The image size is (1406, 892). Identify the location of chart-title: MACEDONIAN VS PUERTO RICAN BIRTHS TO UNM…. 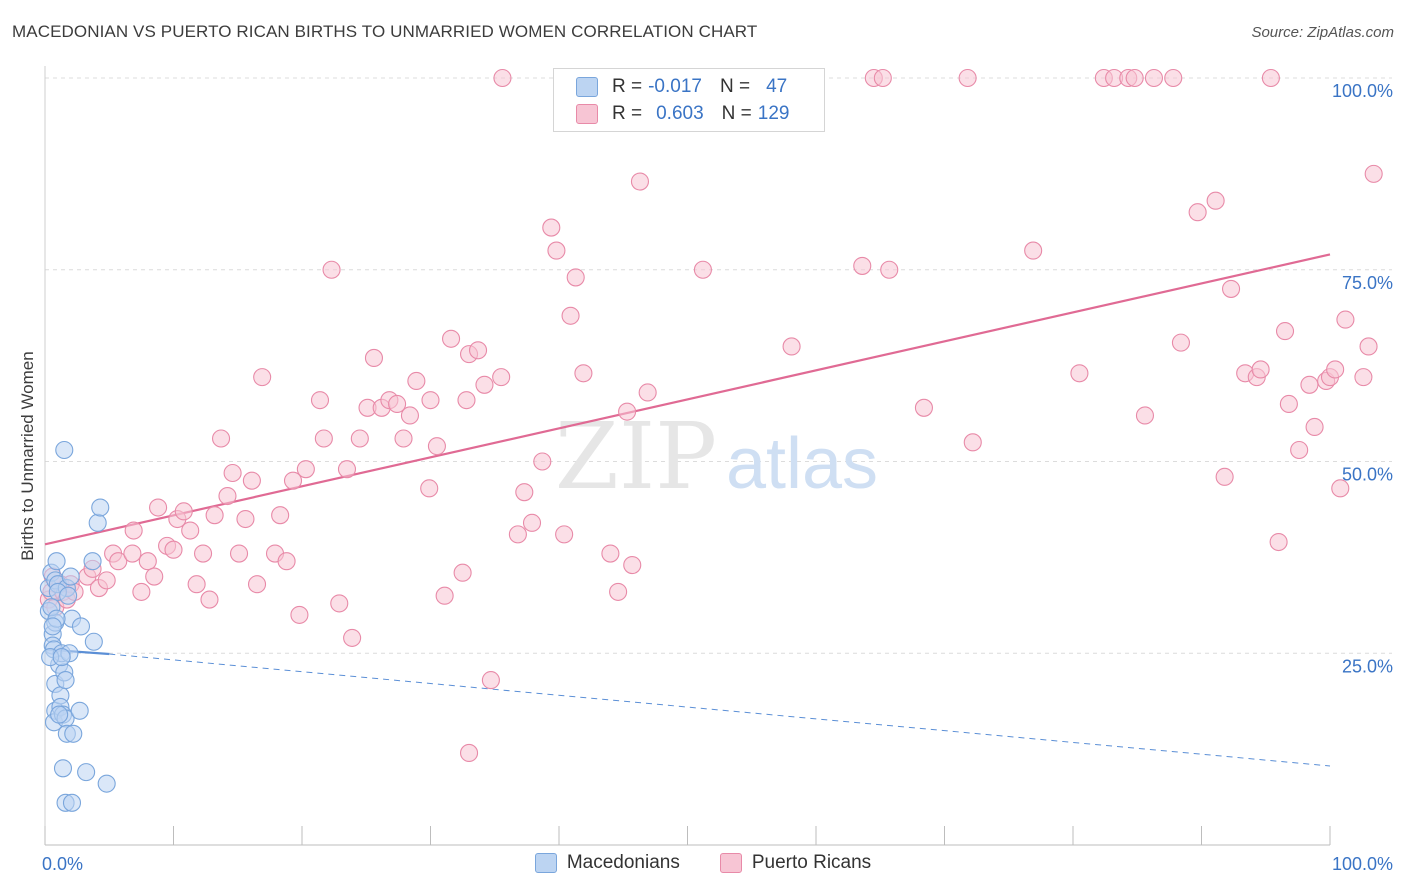
(385, 31).